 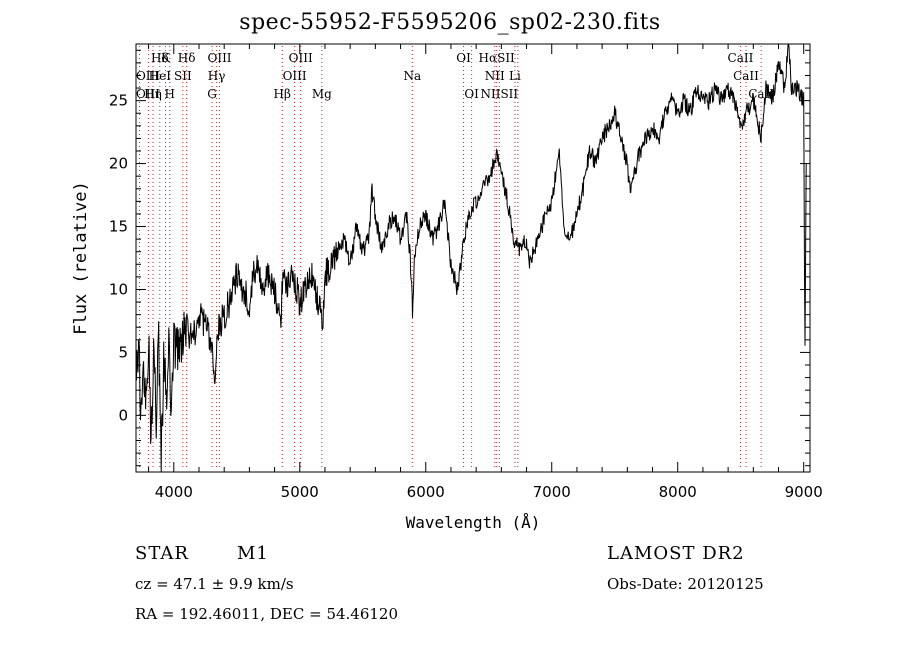 I want to click on spectral-line-label: NII, so click(x=495, y=76).